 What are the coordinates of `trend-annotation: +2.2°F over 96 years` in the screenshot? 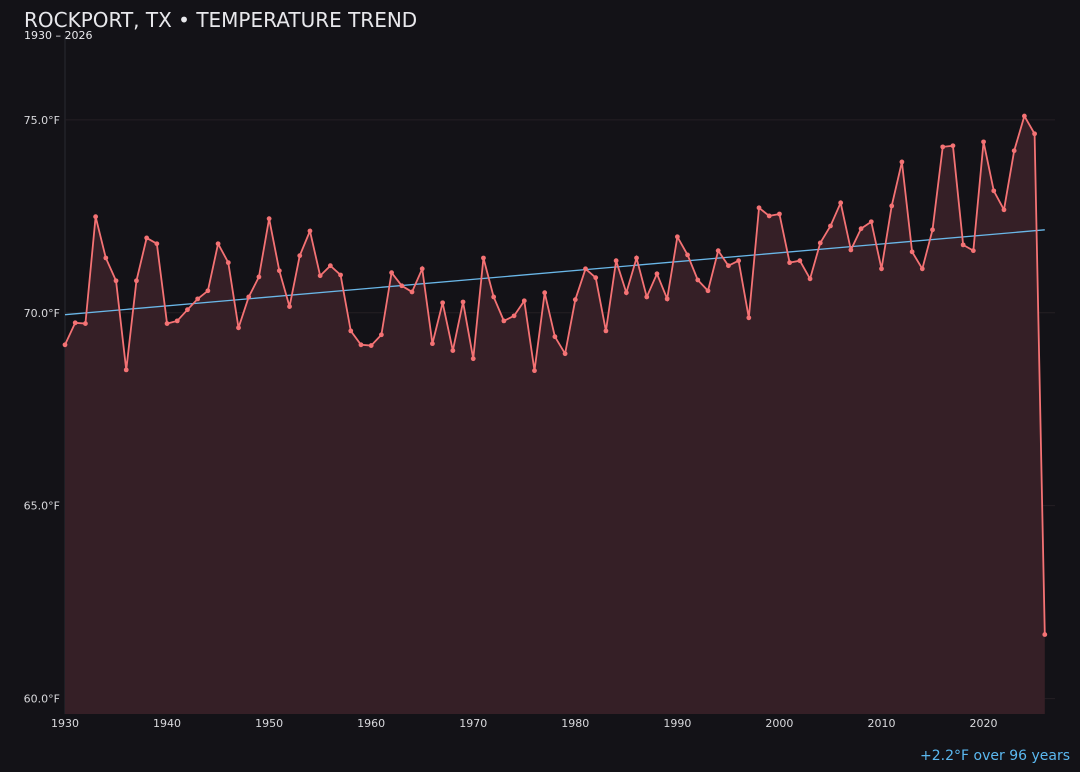 It's located at (995, 756).